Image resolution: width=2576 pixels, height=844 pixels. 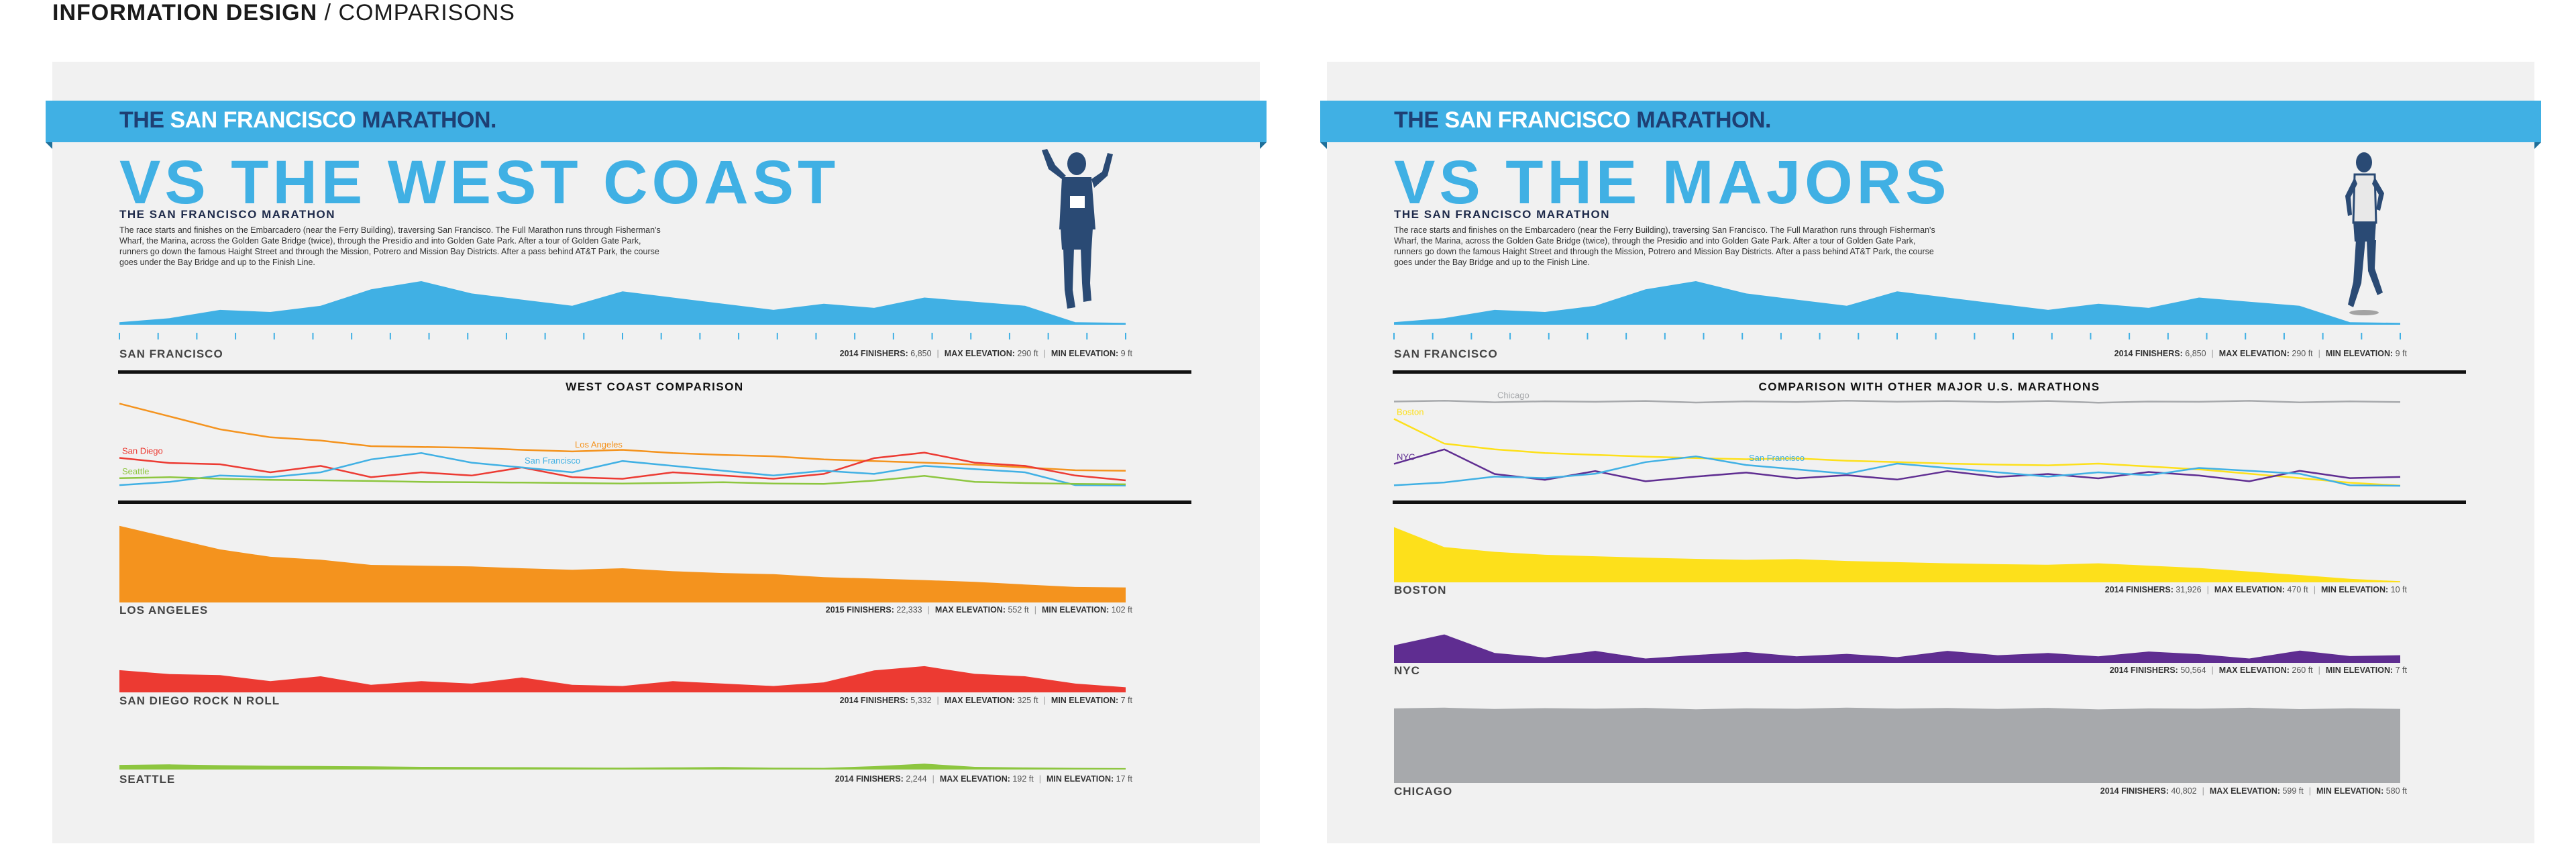 I want to click on seattle-profile-chart, so click(x=622, y=766).